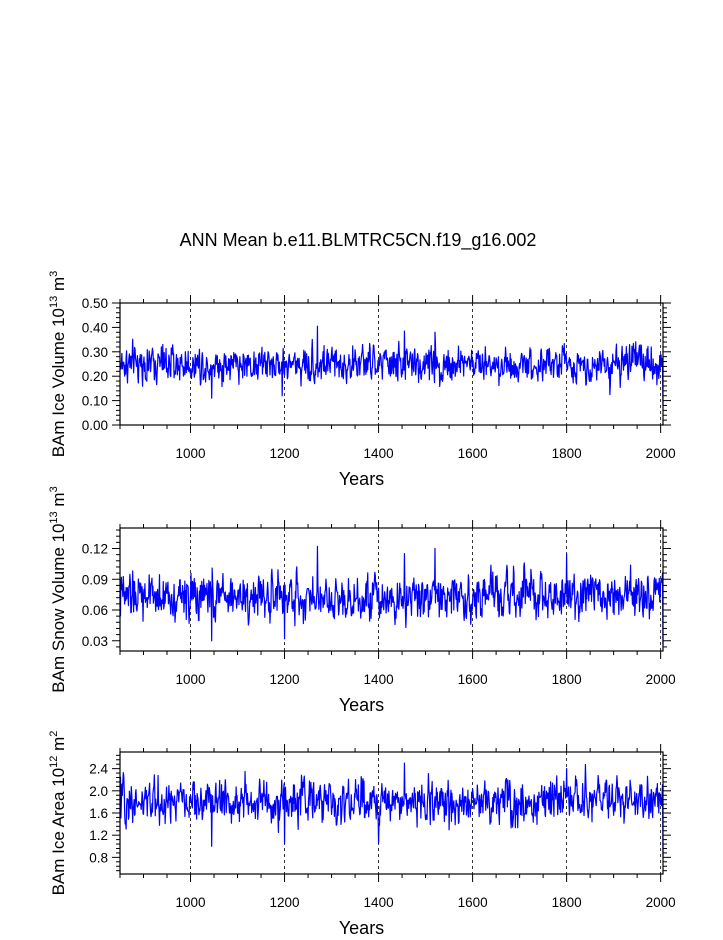  What do you see at coordinates (95, 641) in the screenshot?
I see `y-tick-label: 0.03` at bounding box center [95, 641].